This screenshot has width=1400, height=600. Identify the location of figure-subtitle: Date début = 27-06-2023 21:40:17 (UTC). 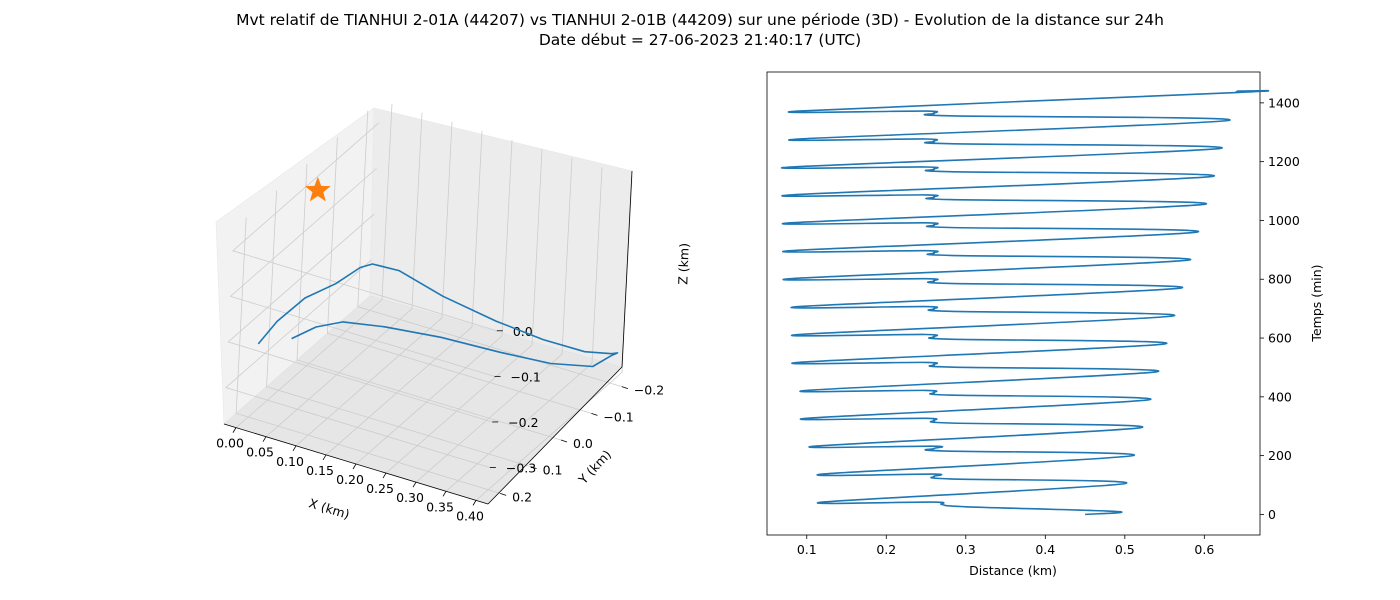
(700, 40).